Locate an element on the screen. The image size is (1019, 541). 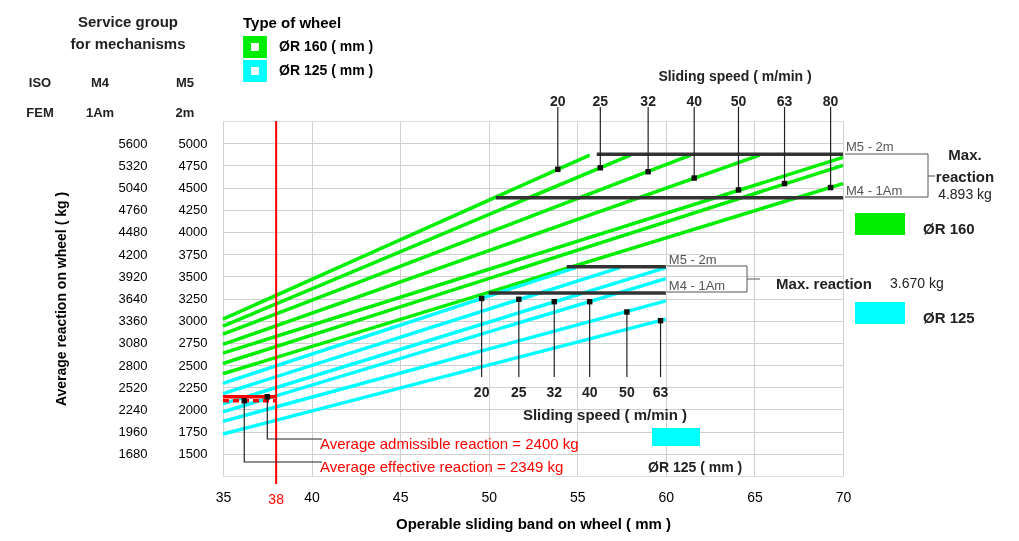
y2-tick-label: 4750 is located at coordinates (193, 165).